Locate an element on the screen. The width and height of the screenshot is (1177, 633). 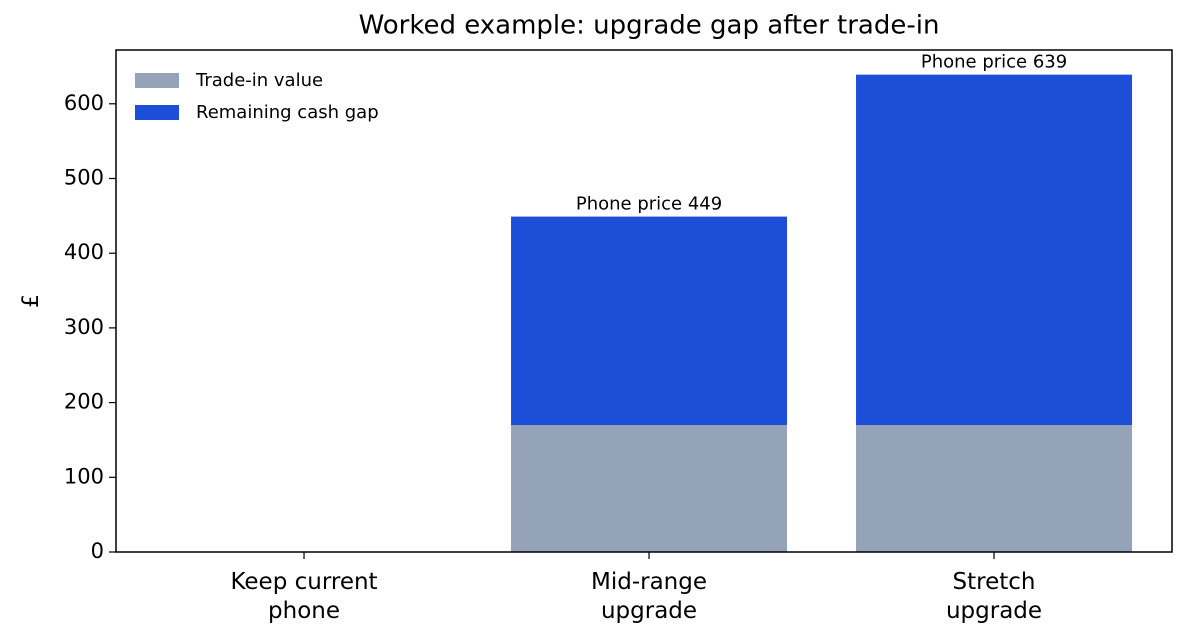
legend-label: Trade-in value is located at coordinates (259, 80).